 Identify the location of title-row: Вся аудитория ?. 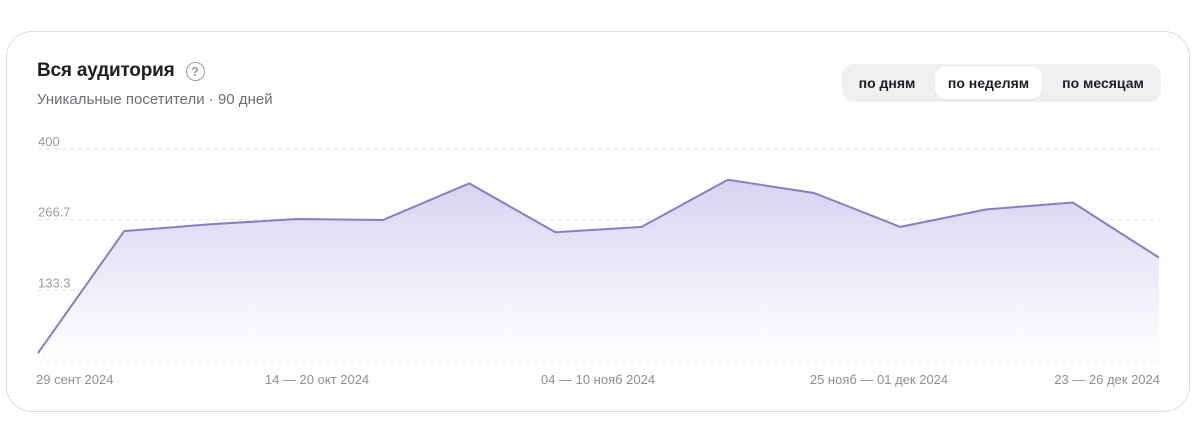
(121, 71).